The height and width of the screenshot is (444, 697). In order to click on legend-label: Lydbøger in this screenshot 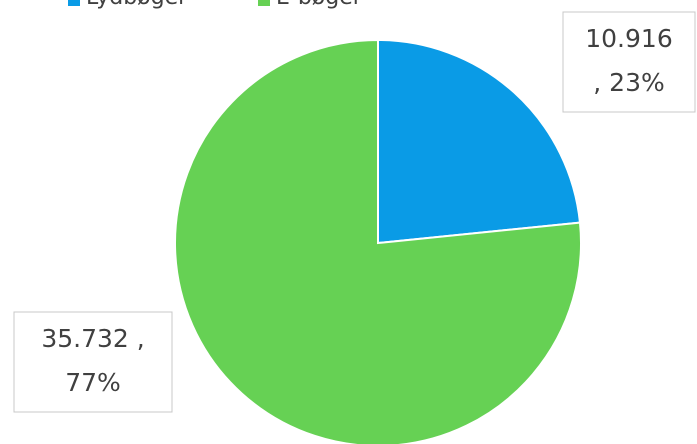, I will do `click(137, 5)`.